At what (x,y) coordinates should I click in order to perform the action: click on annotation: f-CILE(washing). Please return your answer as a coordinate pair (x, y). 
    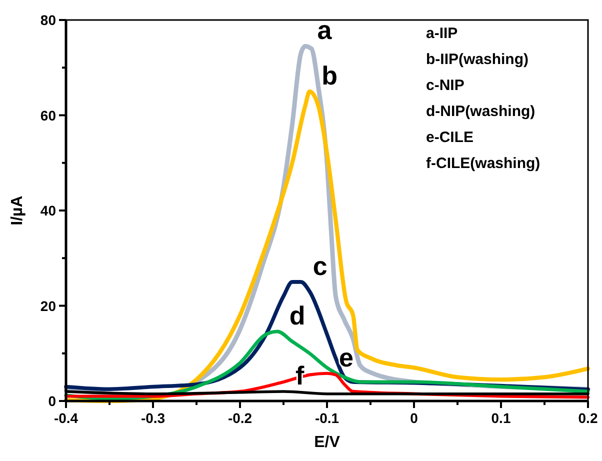
    Looking at the image, I should click on (483, 163).